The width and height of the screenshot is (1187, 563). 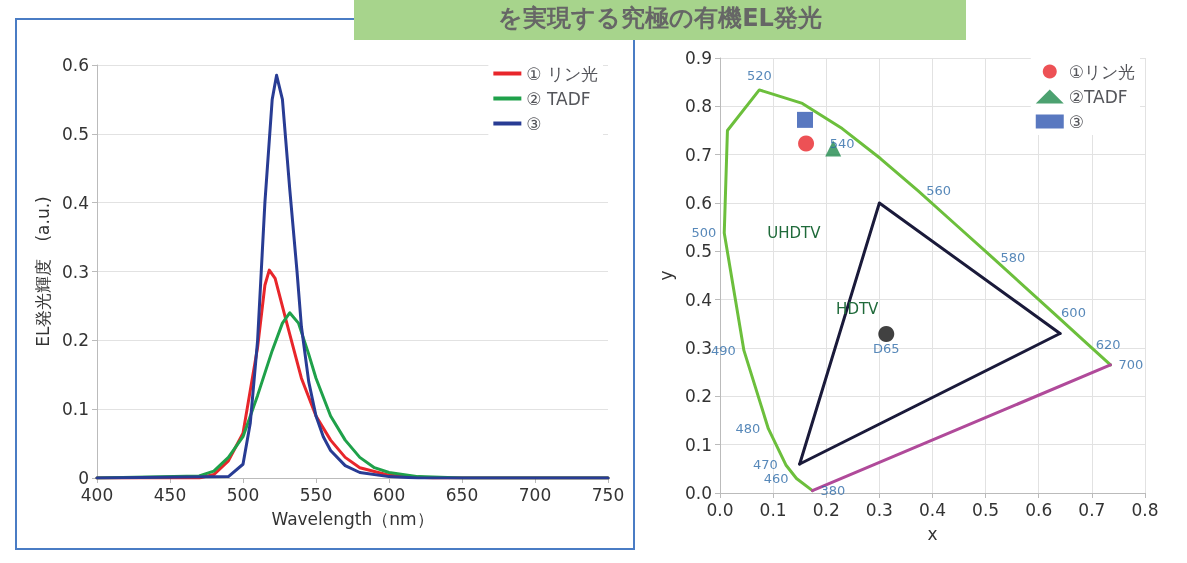 I want to click on y-tick-label: 0.9, so click(x=698, y=58).